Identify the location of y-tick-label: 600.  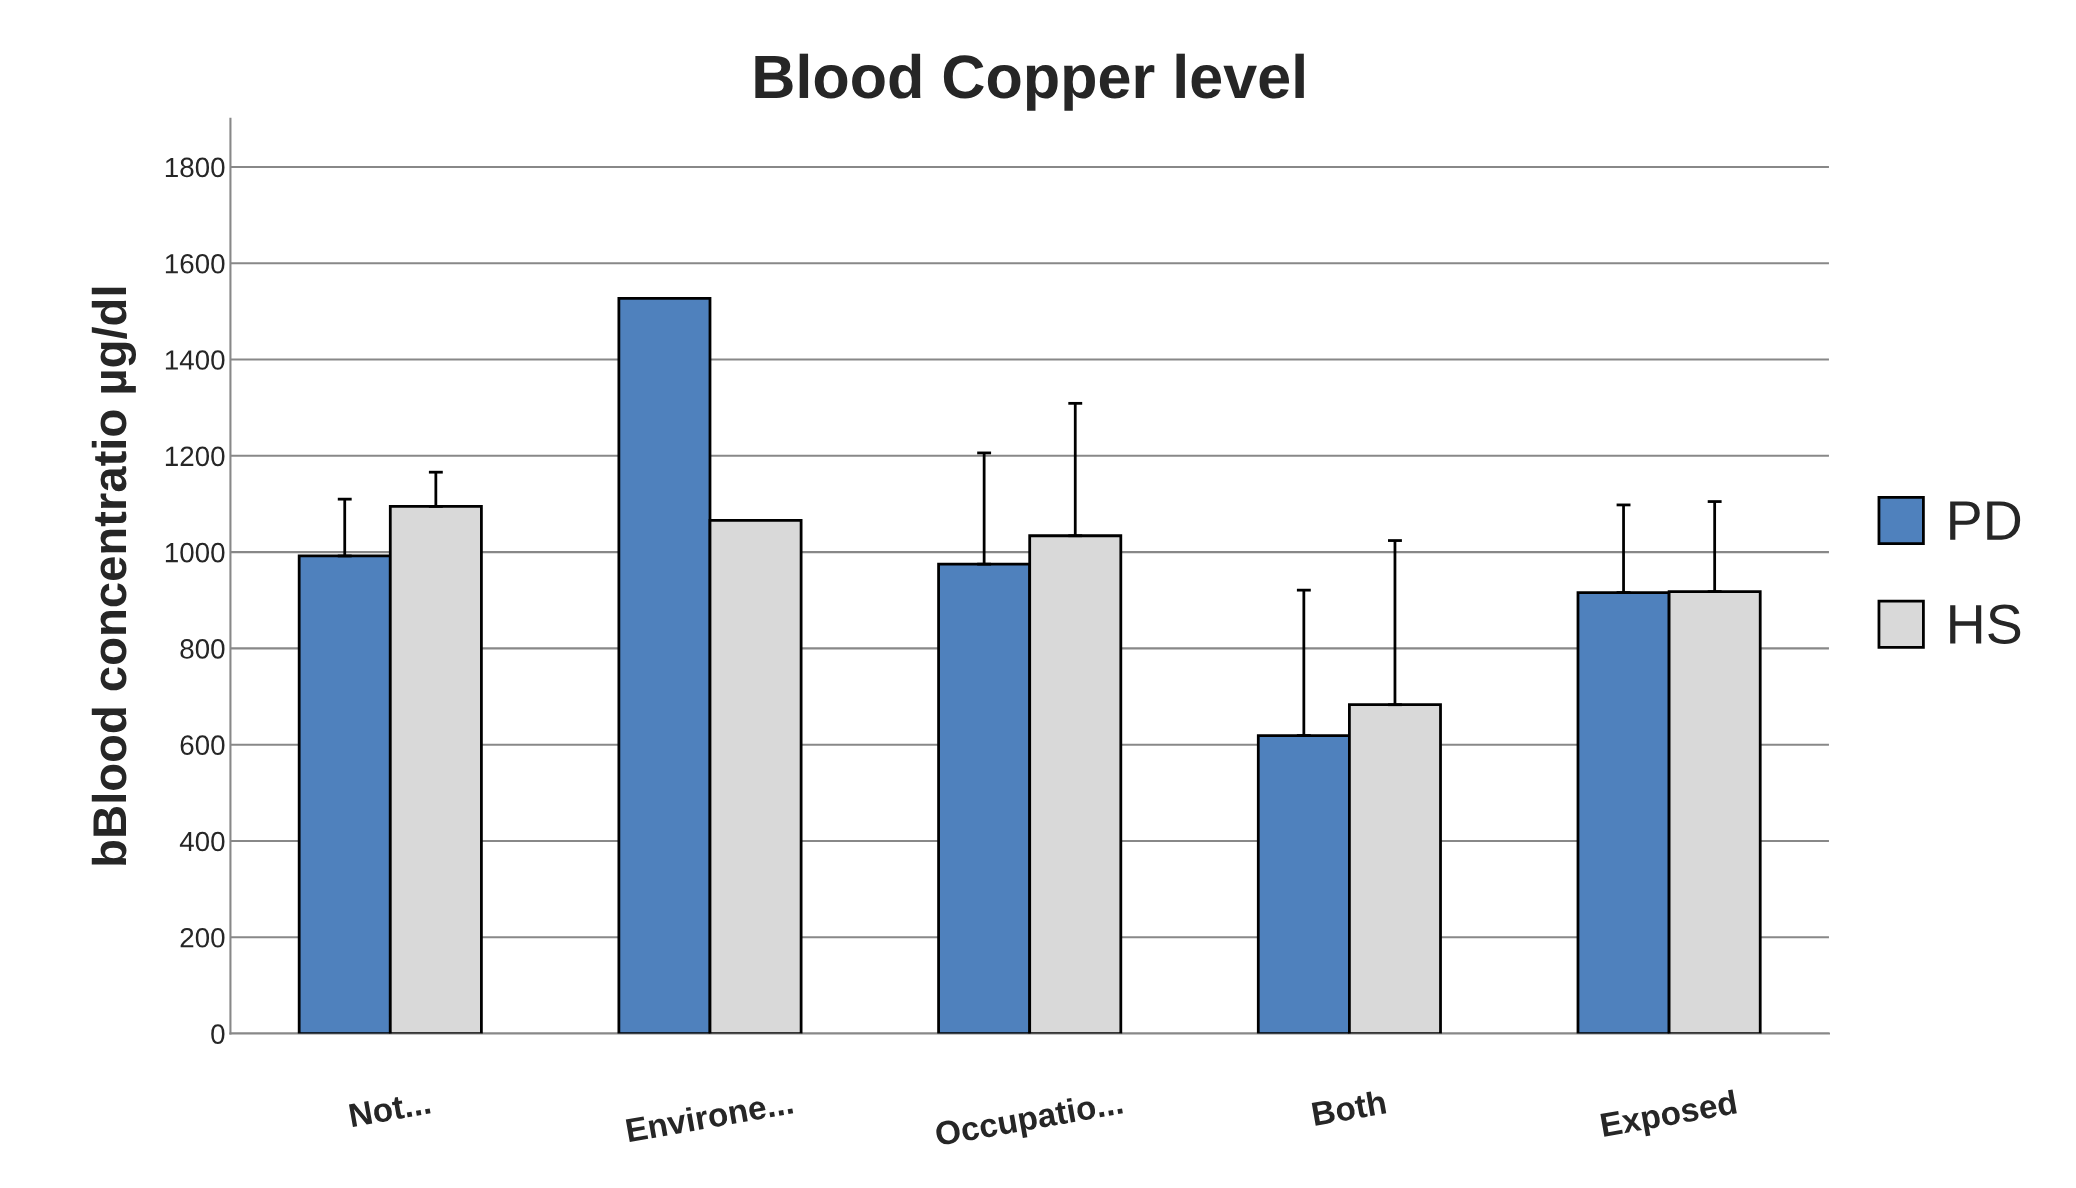
(202, 745).